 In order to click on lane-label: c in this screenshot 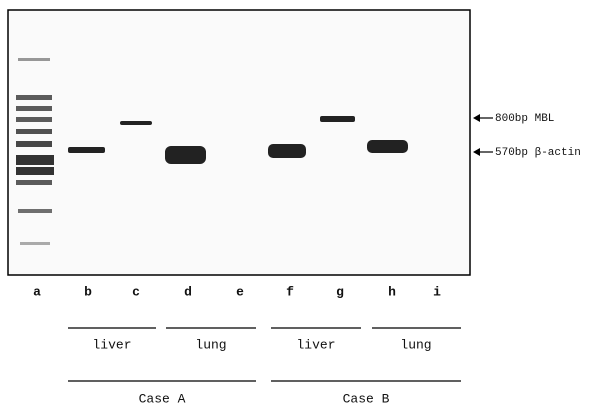, I will do `click(136, 291)`.